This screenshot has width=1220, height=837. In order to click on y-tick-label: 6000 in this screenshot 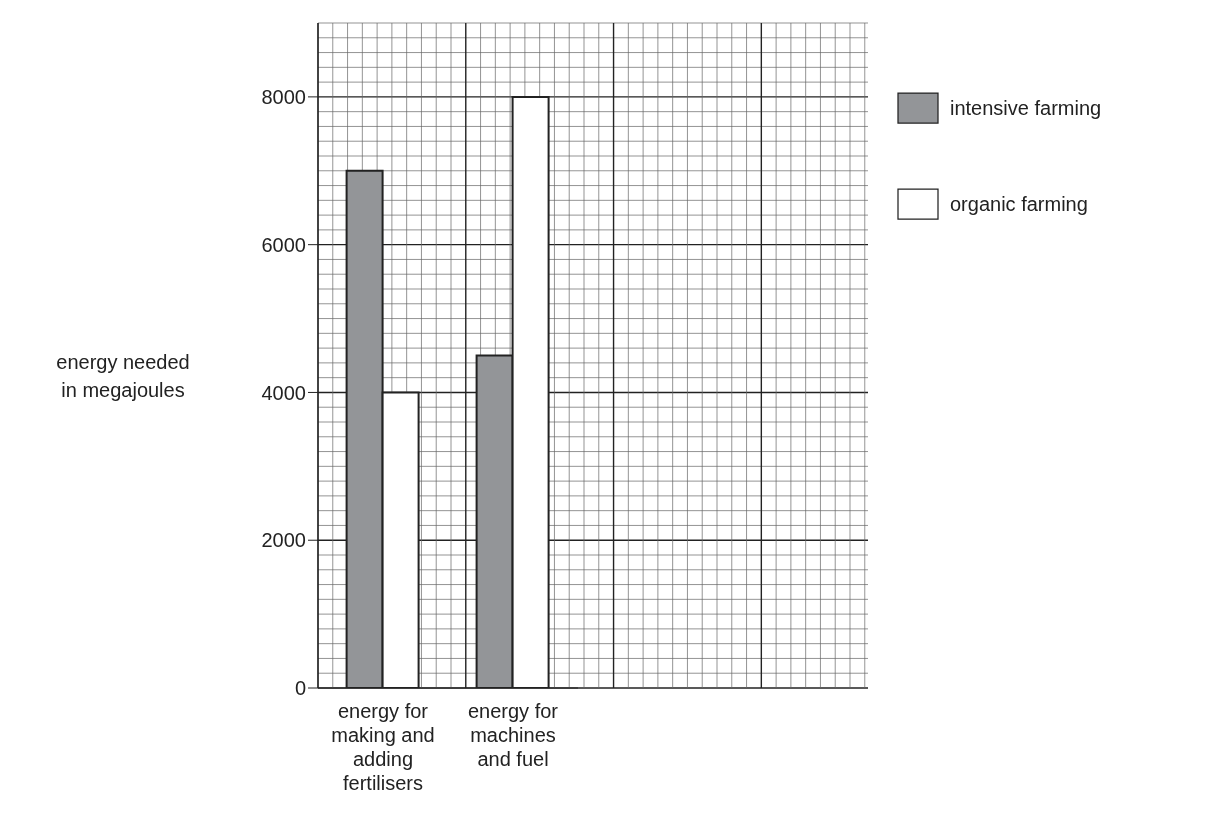, I will do `click(283, 244)`.